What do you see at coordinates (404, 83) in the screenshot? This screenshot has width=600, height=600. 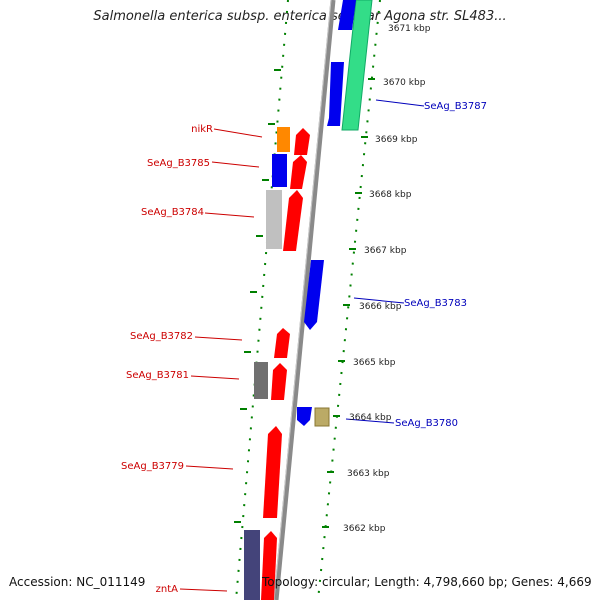 I see `ruler-label-3670: 3670 kbp` at bounding box center [404, 83].